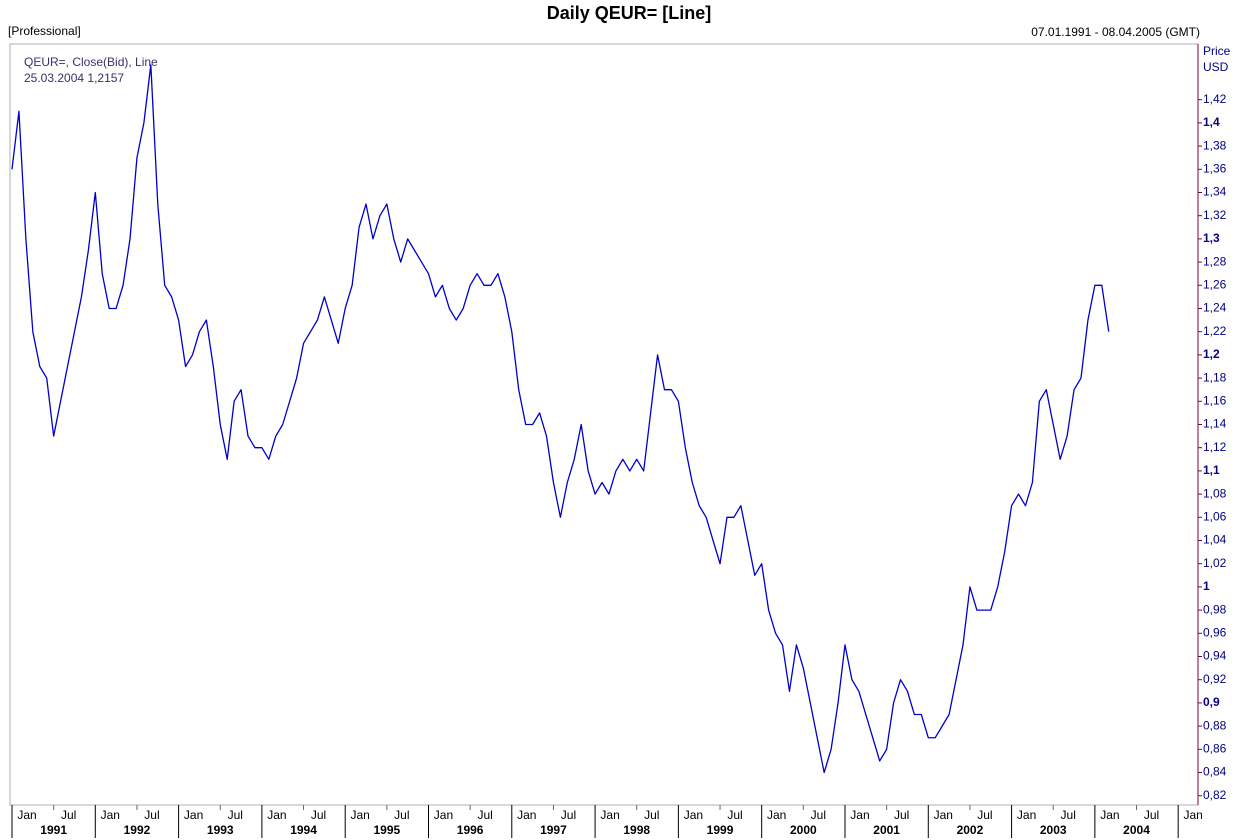 This screenshot has height=840, width=1258. I want to click on y-tick-label: 0,82, so click(1215, 795).